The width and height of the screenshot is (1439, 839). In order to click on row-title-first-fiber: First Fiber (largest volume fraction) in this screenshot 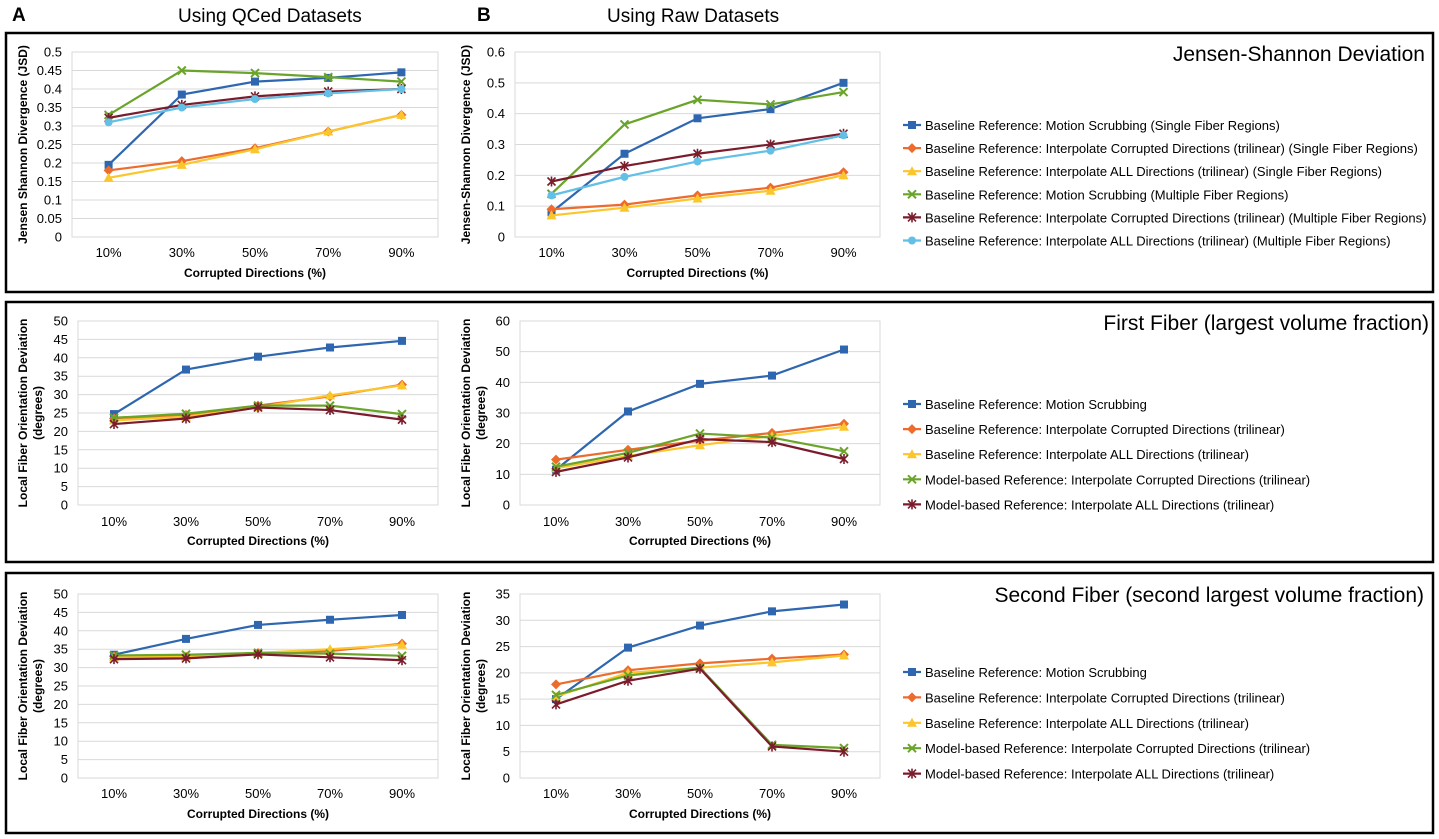, I will do `click(1266, 323)`.